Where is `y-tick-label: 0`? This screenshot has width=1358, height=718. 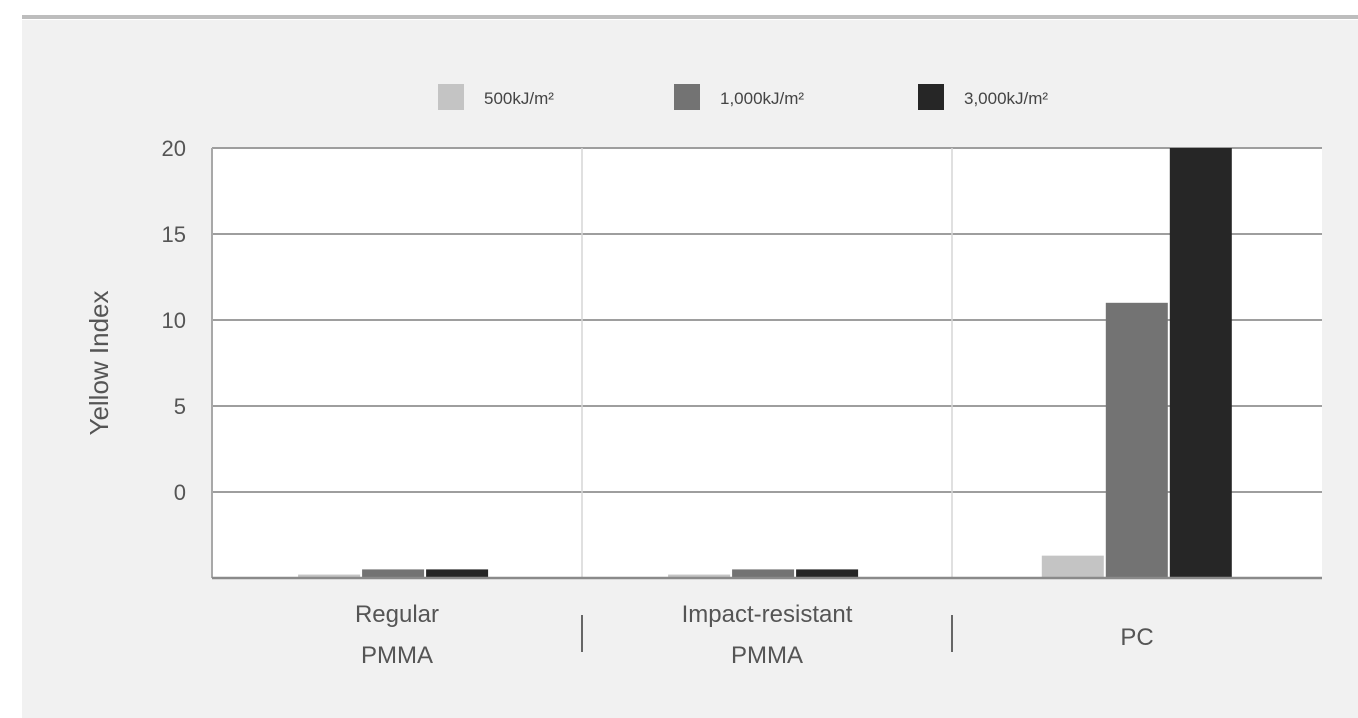
y-tick-label: 0 is located at coordinates (180, 492).